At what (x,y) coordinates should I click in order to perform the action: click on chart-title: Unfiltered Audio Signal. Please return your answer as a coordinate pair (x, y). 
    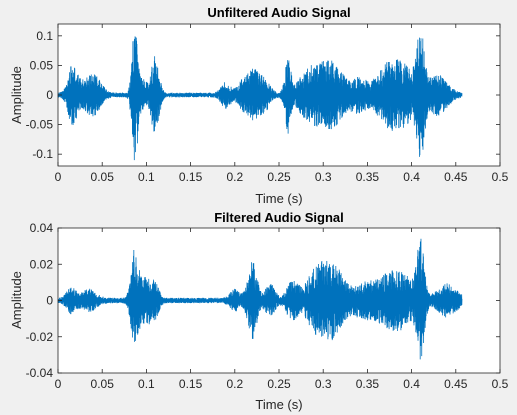
    Looking at the image, I should click on (278, 12).